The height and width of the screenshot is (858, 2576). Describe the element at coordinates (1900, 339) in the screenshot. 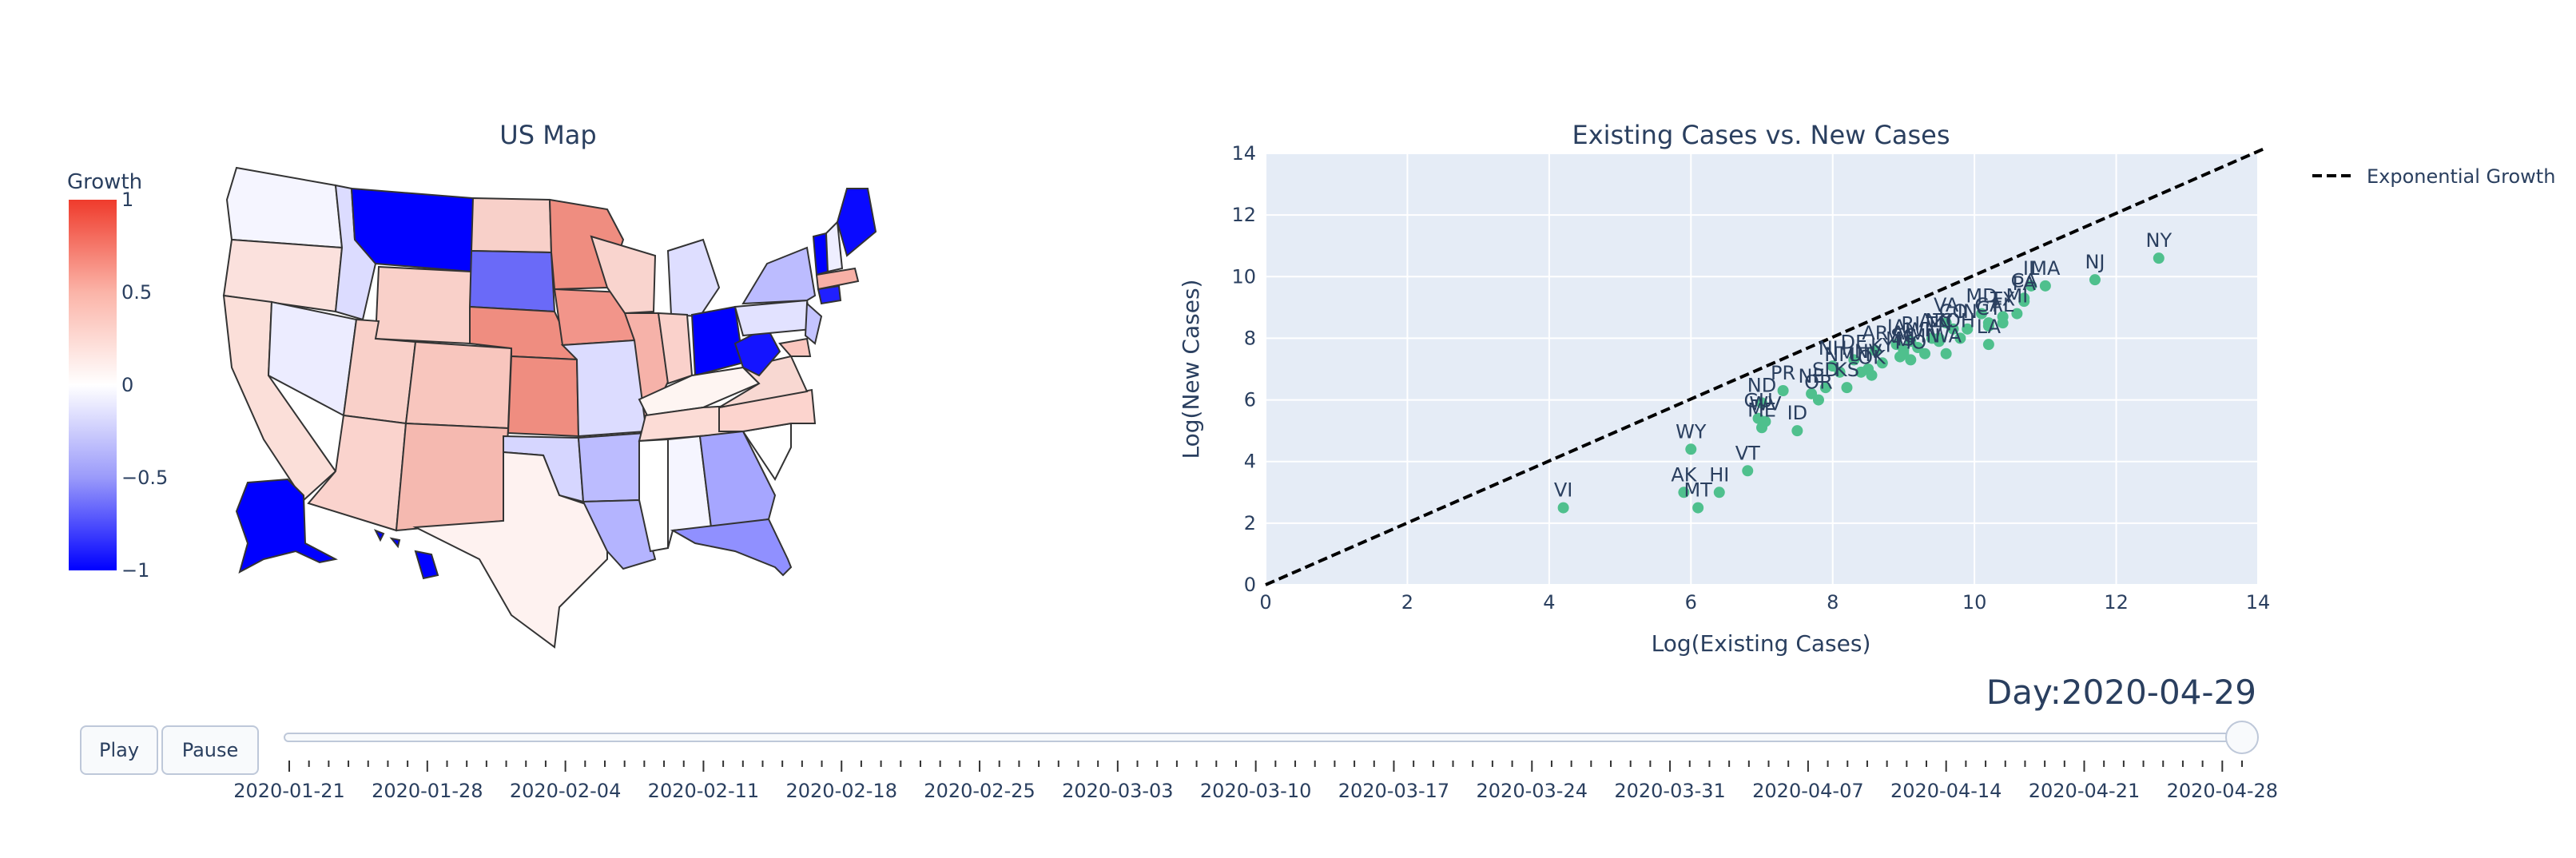

I see `point-label: MS` at that location.